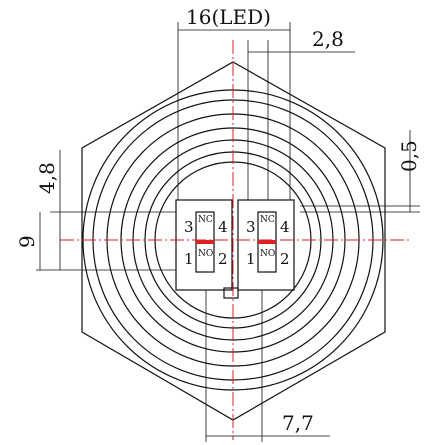 The image size is (440, 445). What do you see at coordinates (298, 423) in the screenshot?
I see `dim-label: 7,7` at bounding box center [298, 423].